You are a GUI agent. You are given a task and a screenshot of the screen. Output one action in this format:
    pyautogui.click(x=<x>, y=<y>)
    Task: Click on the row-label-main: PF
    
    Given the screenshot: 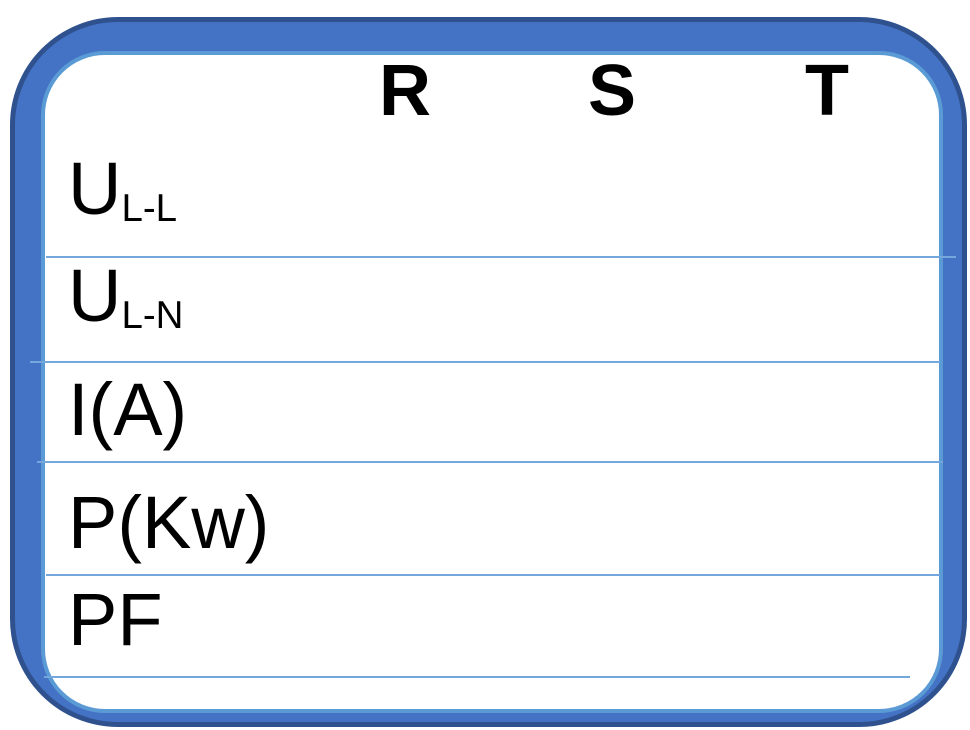 What is the action you would take?
    pyautogui.click(x=115, y=619)
    